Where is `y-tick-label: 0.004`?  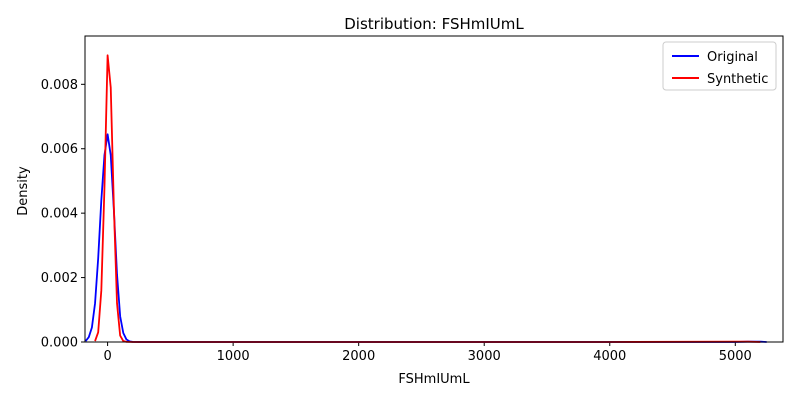
y-tick-label: 0.004 is located at coordinates (59, 214).